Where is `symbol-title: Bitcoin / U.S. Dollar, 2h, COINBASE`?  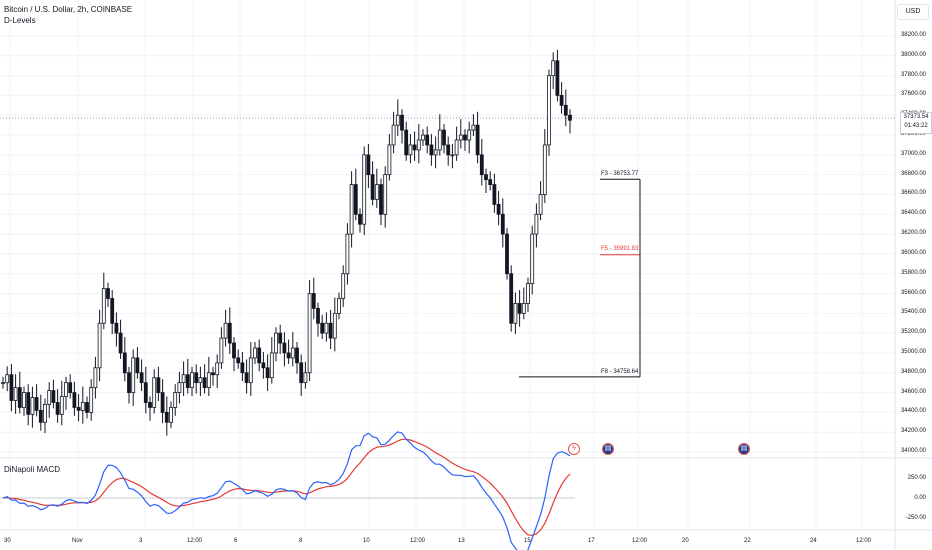
symbol-title: Bitcoin / U.S. Dollar, 2h, COINBASE is located at coordinates (68, 9).